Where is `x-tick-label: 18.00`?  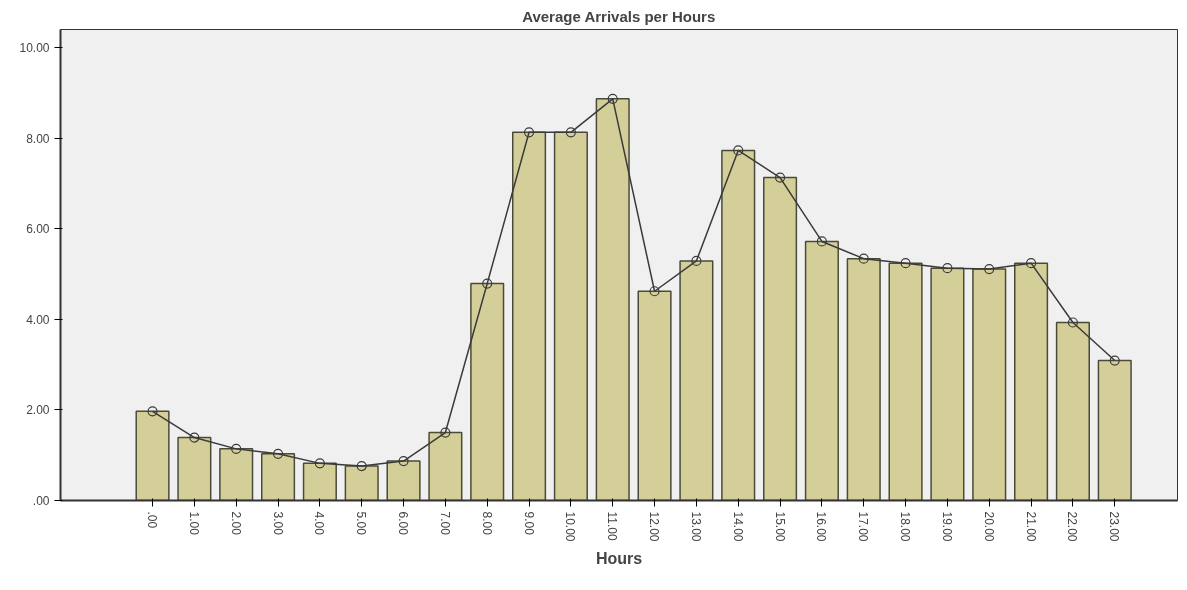
x-tick-label: 18.00 is located at coordinates (905, 526).